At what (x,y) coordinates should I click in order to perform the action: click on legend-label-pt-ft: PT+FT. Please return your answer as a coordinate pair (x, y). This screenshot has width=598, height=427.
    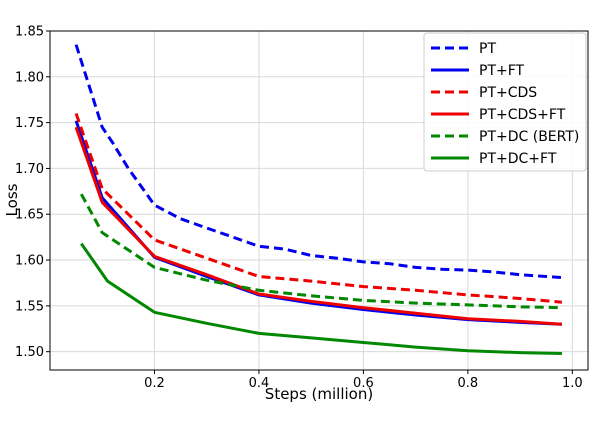
    Looking at the image, I should click on (502, 71).